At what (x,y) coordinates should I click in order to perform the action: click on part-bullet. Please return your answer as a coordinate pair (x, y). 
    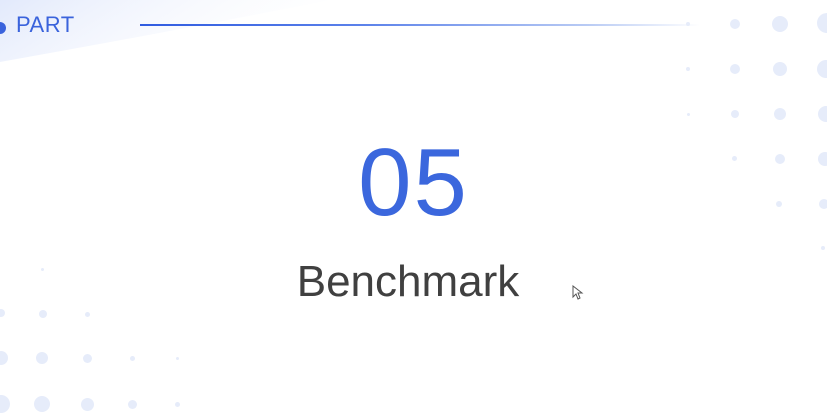
    Looking at the image, I should click on (3, 28).